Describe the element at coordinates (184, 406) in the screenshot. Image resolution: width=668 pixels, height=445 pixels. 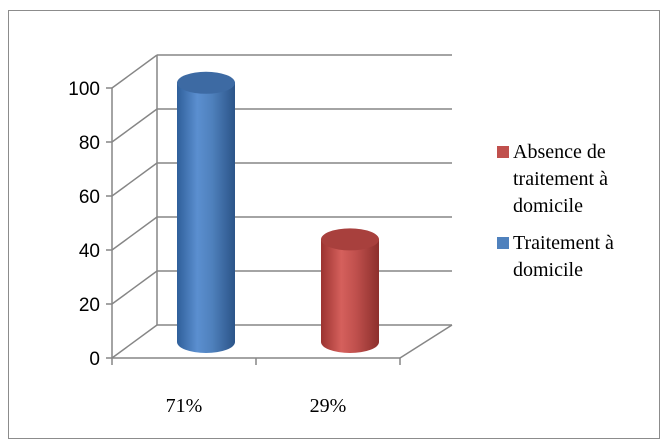
I see `x-category-label: 71%` at that location.